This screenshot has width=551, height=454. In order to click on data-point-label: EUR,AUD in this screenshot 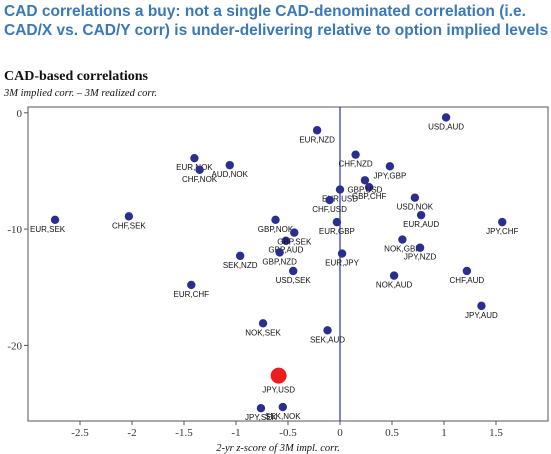, I will do `click(421, 224)`.